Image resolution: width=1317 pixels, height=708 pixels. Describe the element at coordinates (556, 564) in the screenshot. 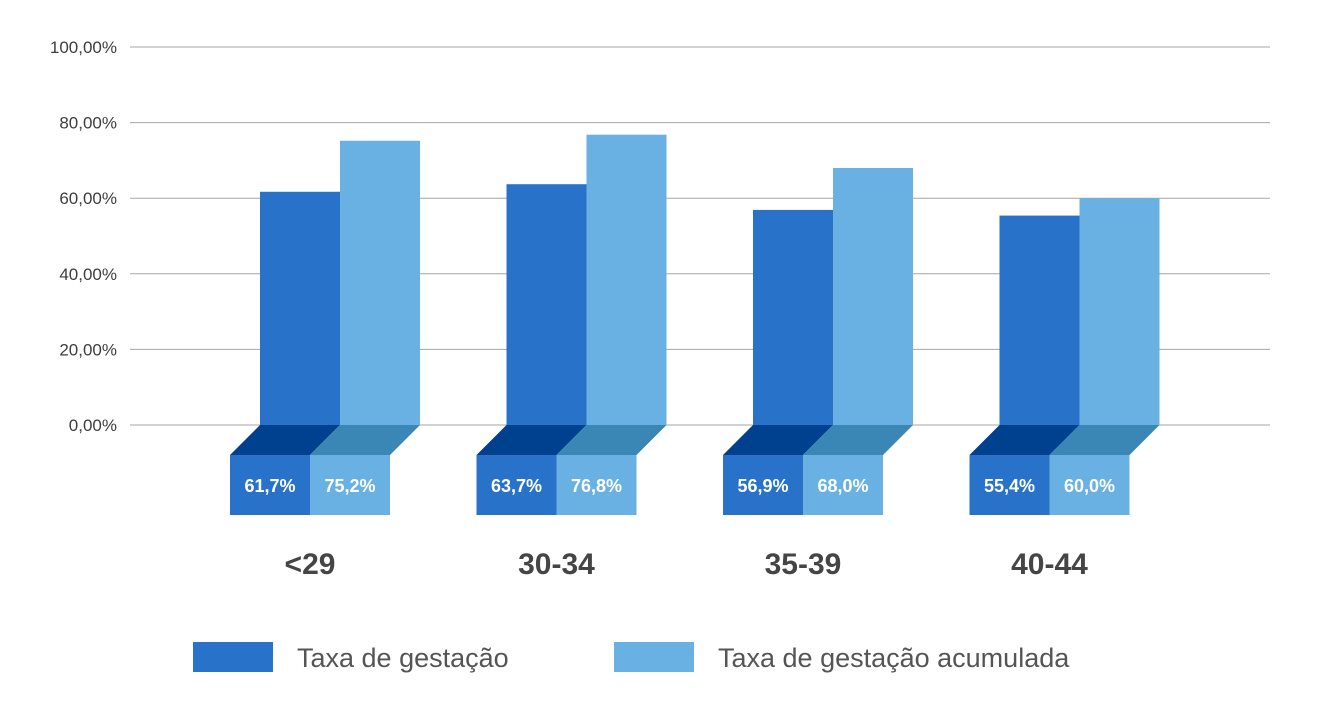

I see `x-category-label: 30-34` at that location.